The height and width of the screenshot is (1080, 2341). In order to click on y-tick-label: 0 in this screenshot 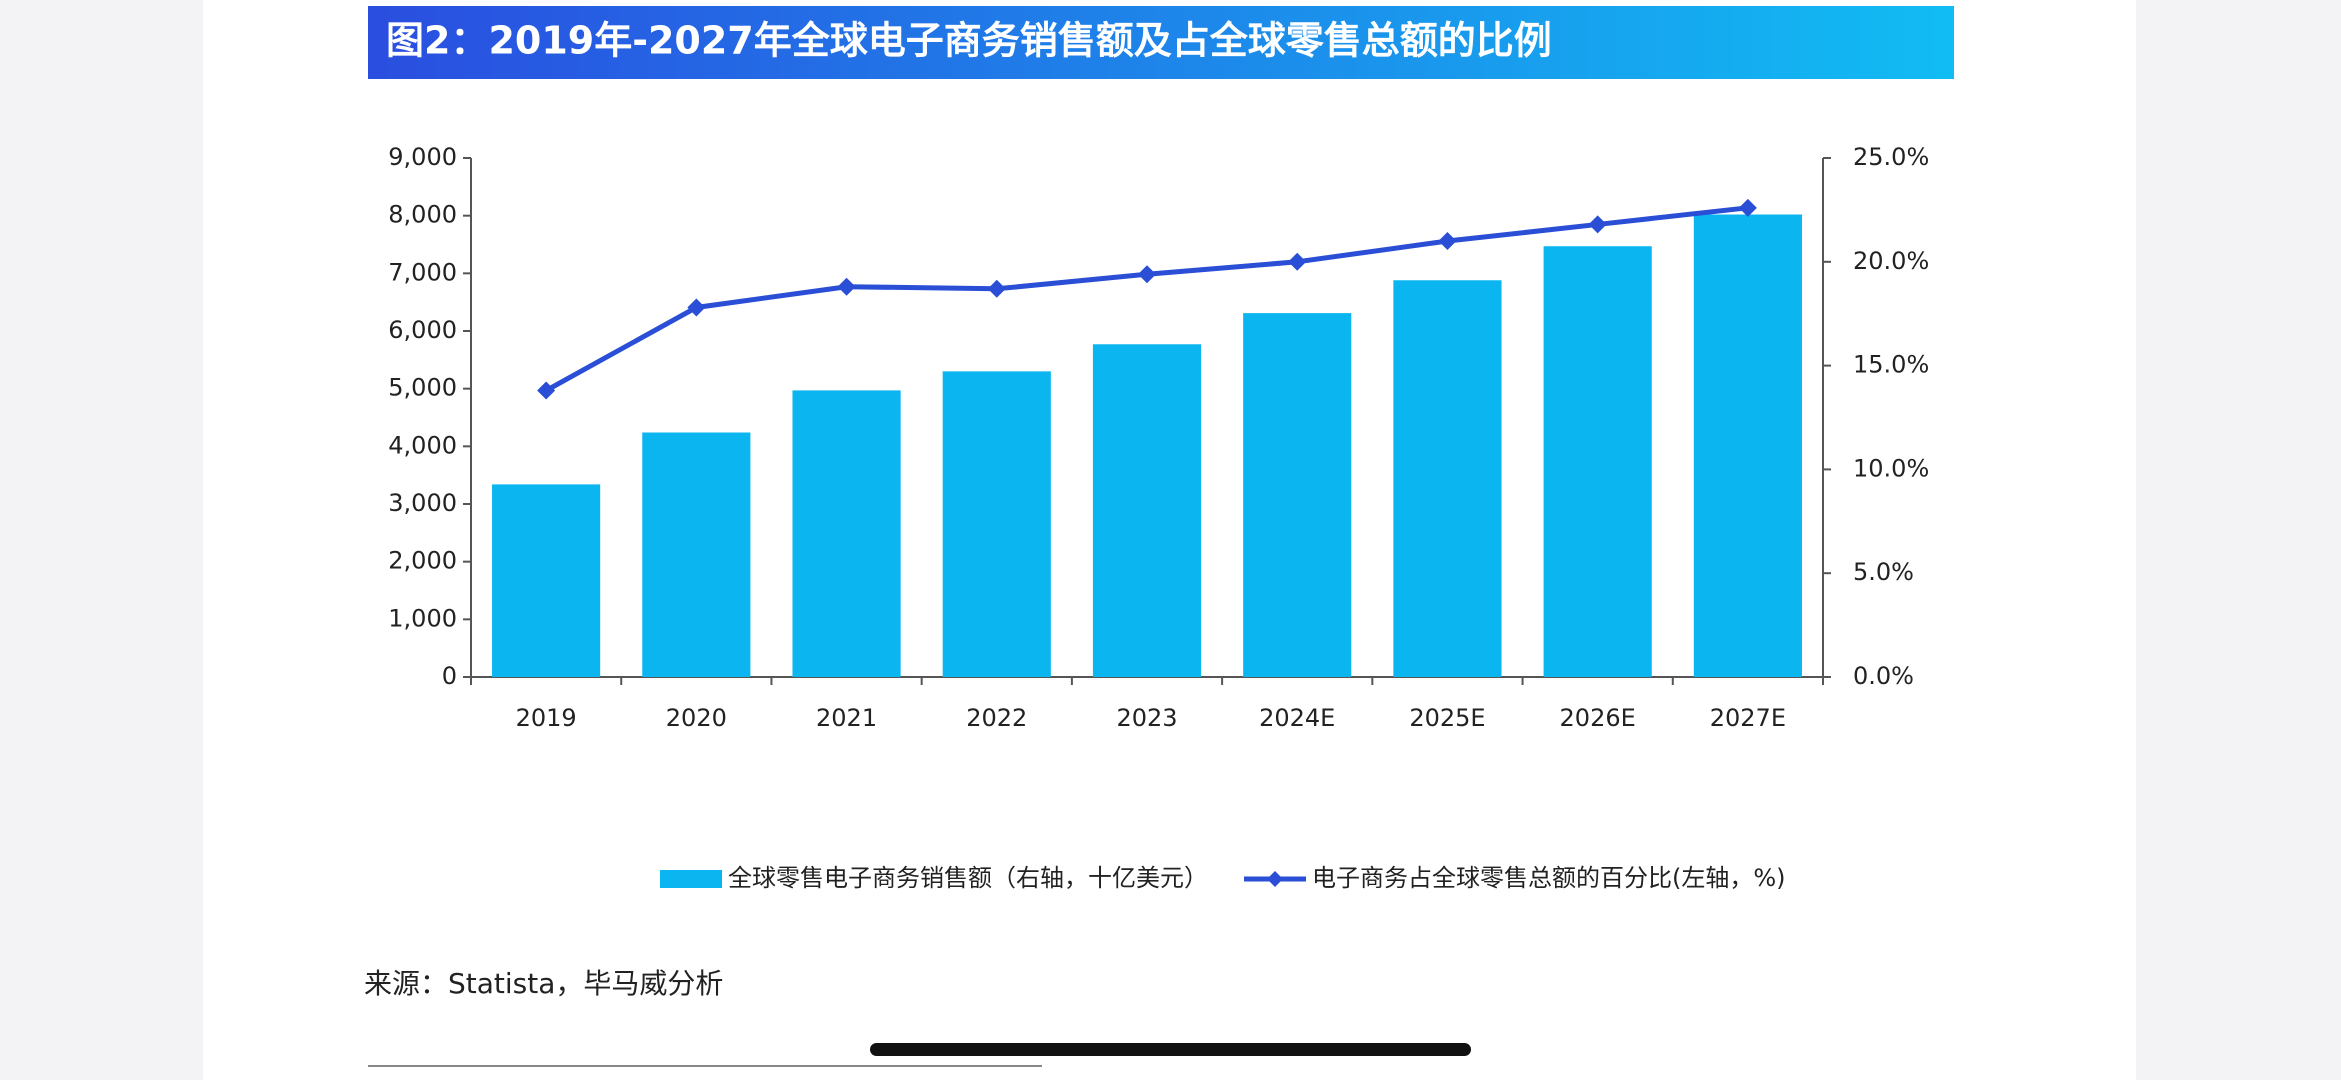, I will do `click(449, 676)`.